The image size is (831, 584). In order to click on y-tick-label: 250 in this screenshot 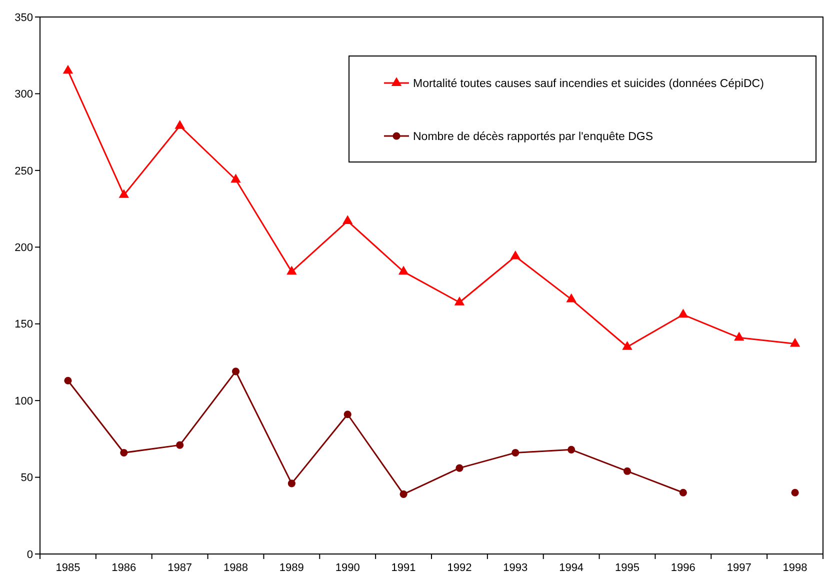, I will do `click(23, 171)`.